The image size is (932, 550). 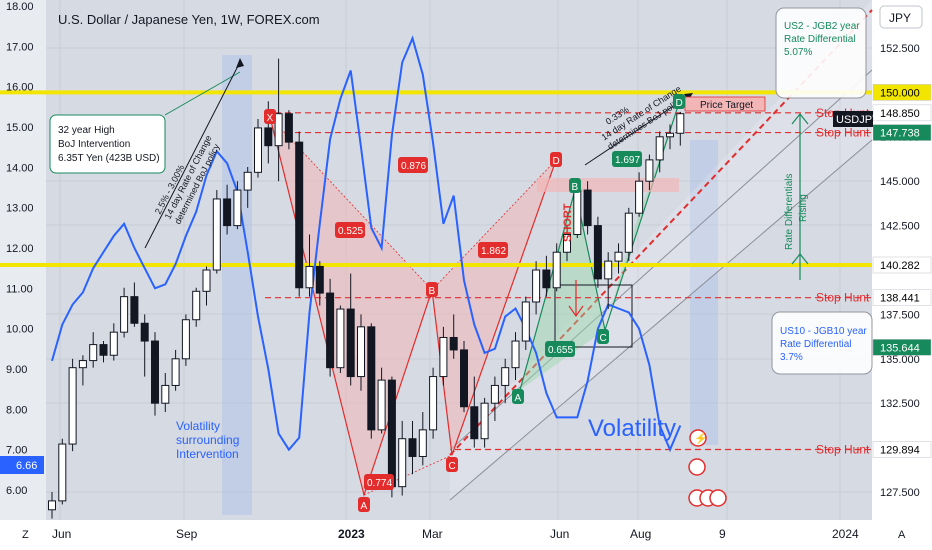 I want to click on pattern-point-label: C, so click(x=452, y=466).